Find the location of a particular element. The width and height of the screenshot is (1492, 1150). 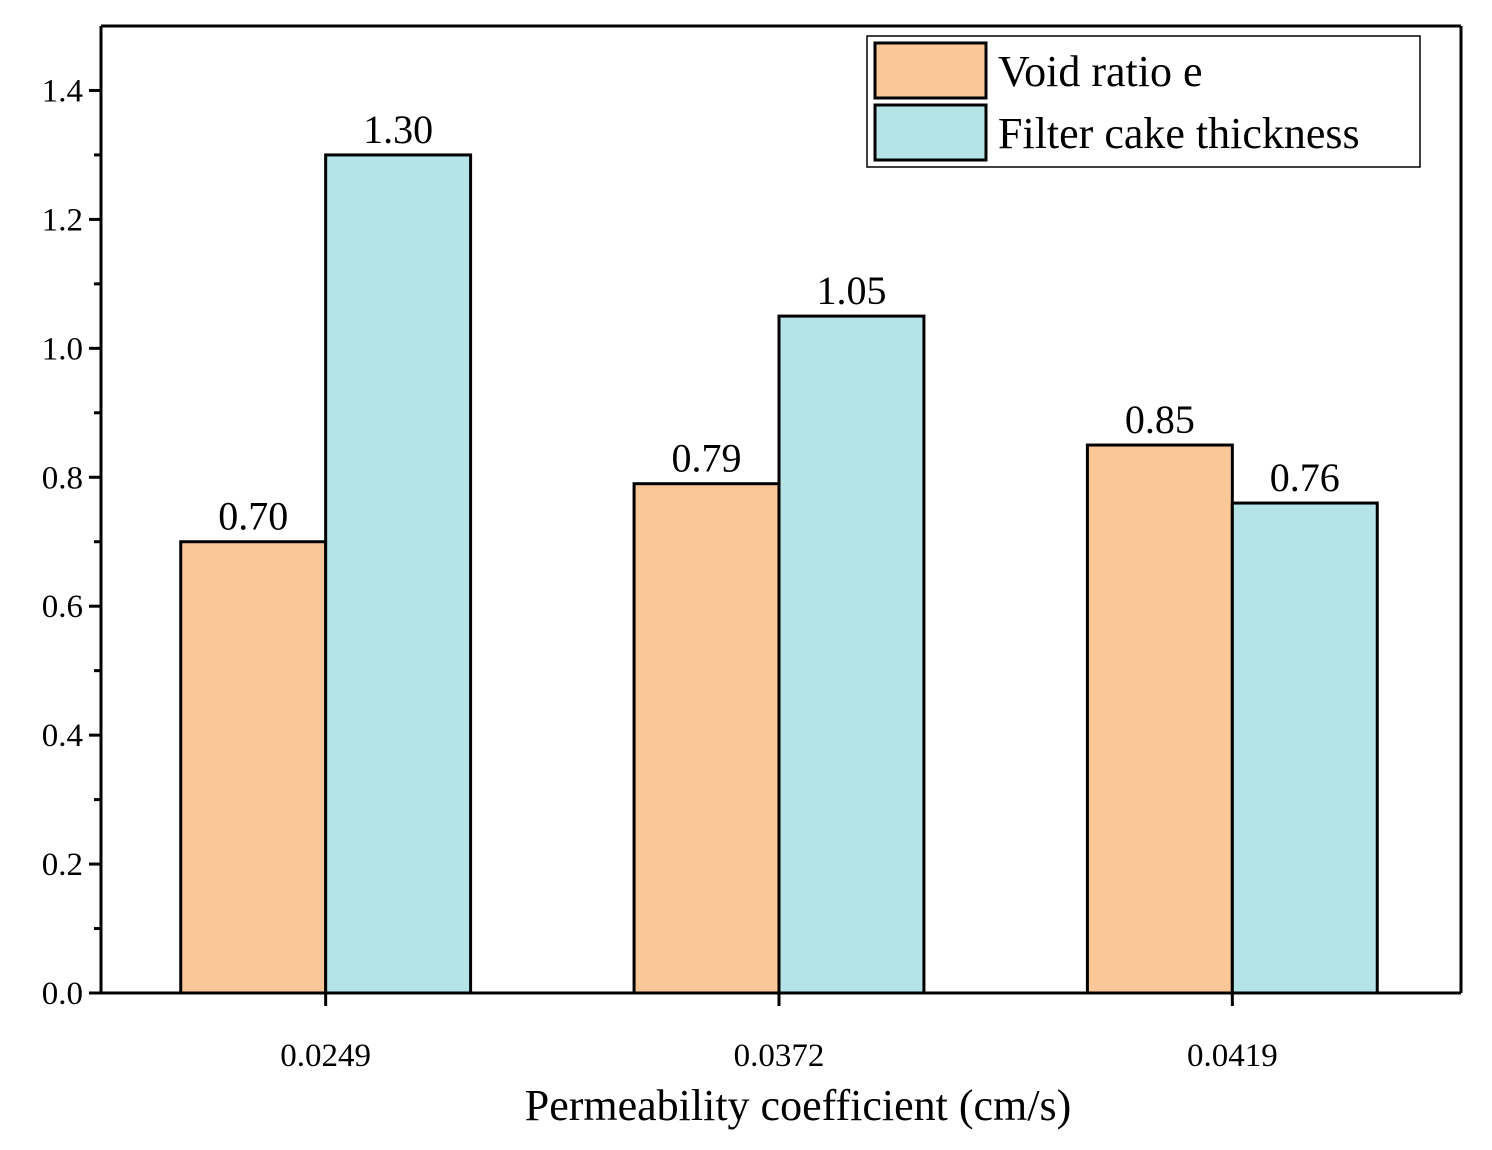

y-tick-label: 1.4 is located at coordinates (62, 91).